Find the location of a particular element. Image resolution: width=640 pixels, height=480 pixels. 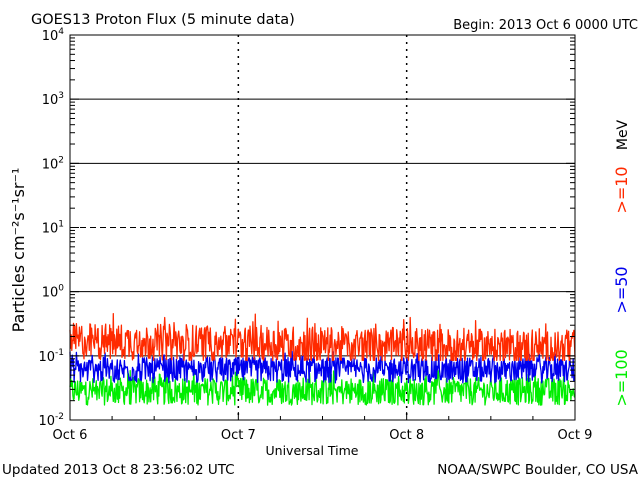

y-tick-label: 10¹ is located at coordinates (53, 228).